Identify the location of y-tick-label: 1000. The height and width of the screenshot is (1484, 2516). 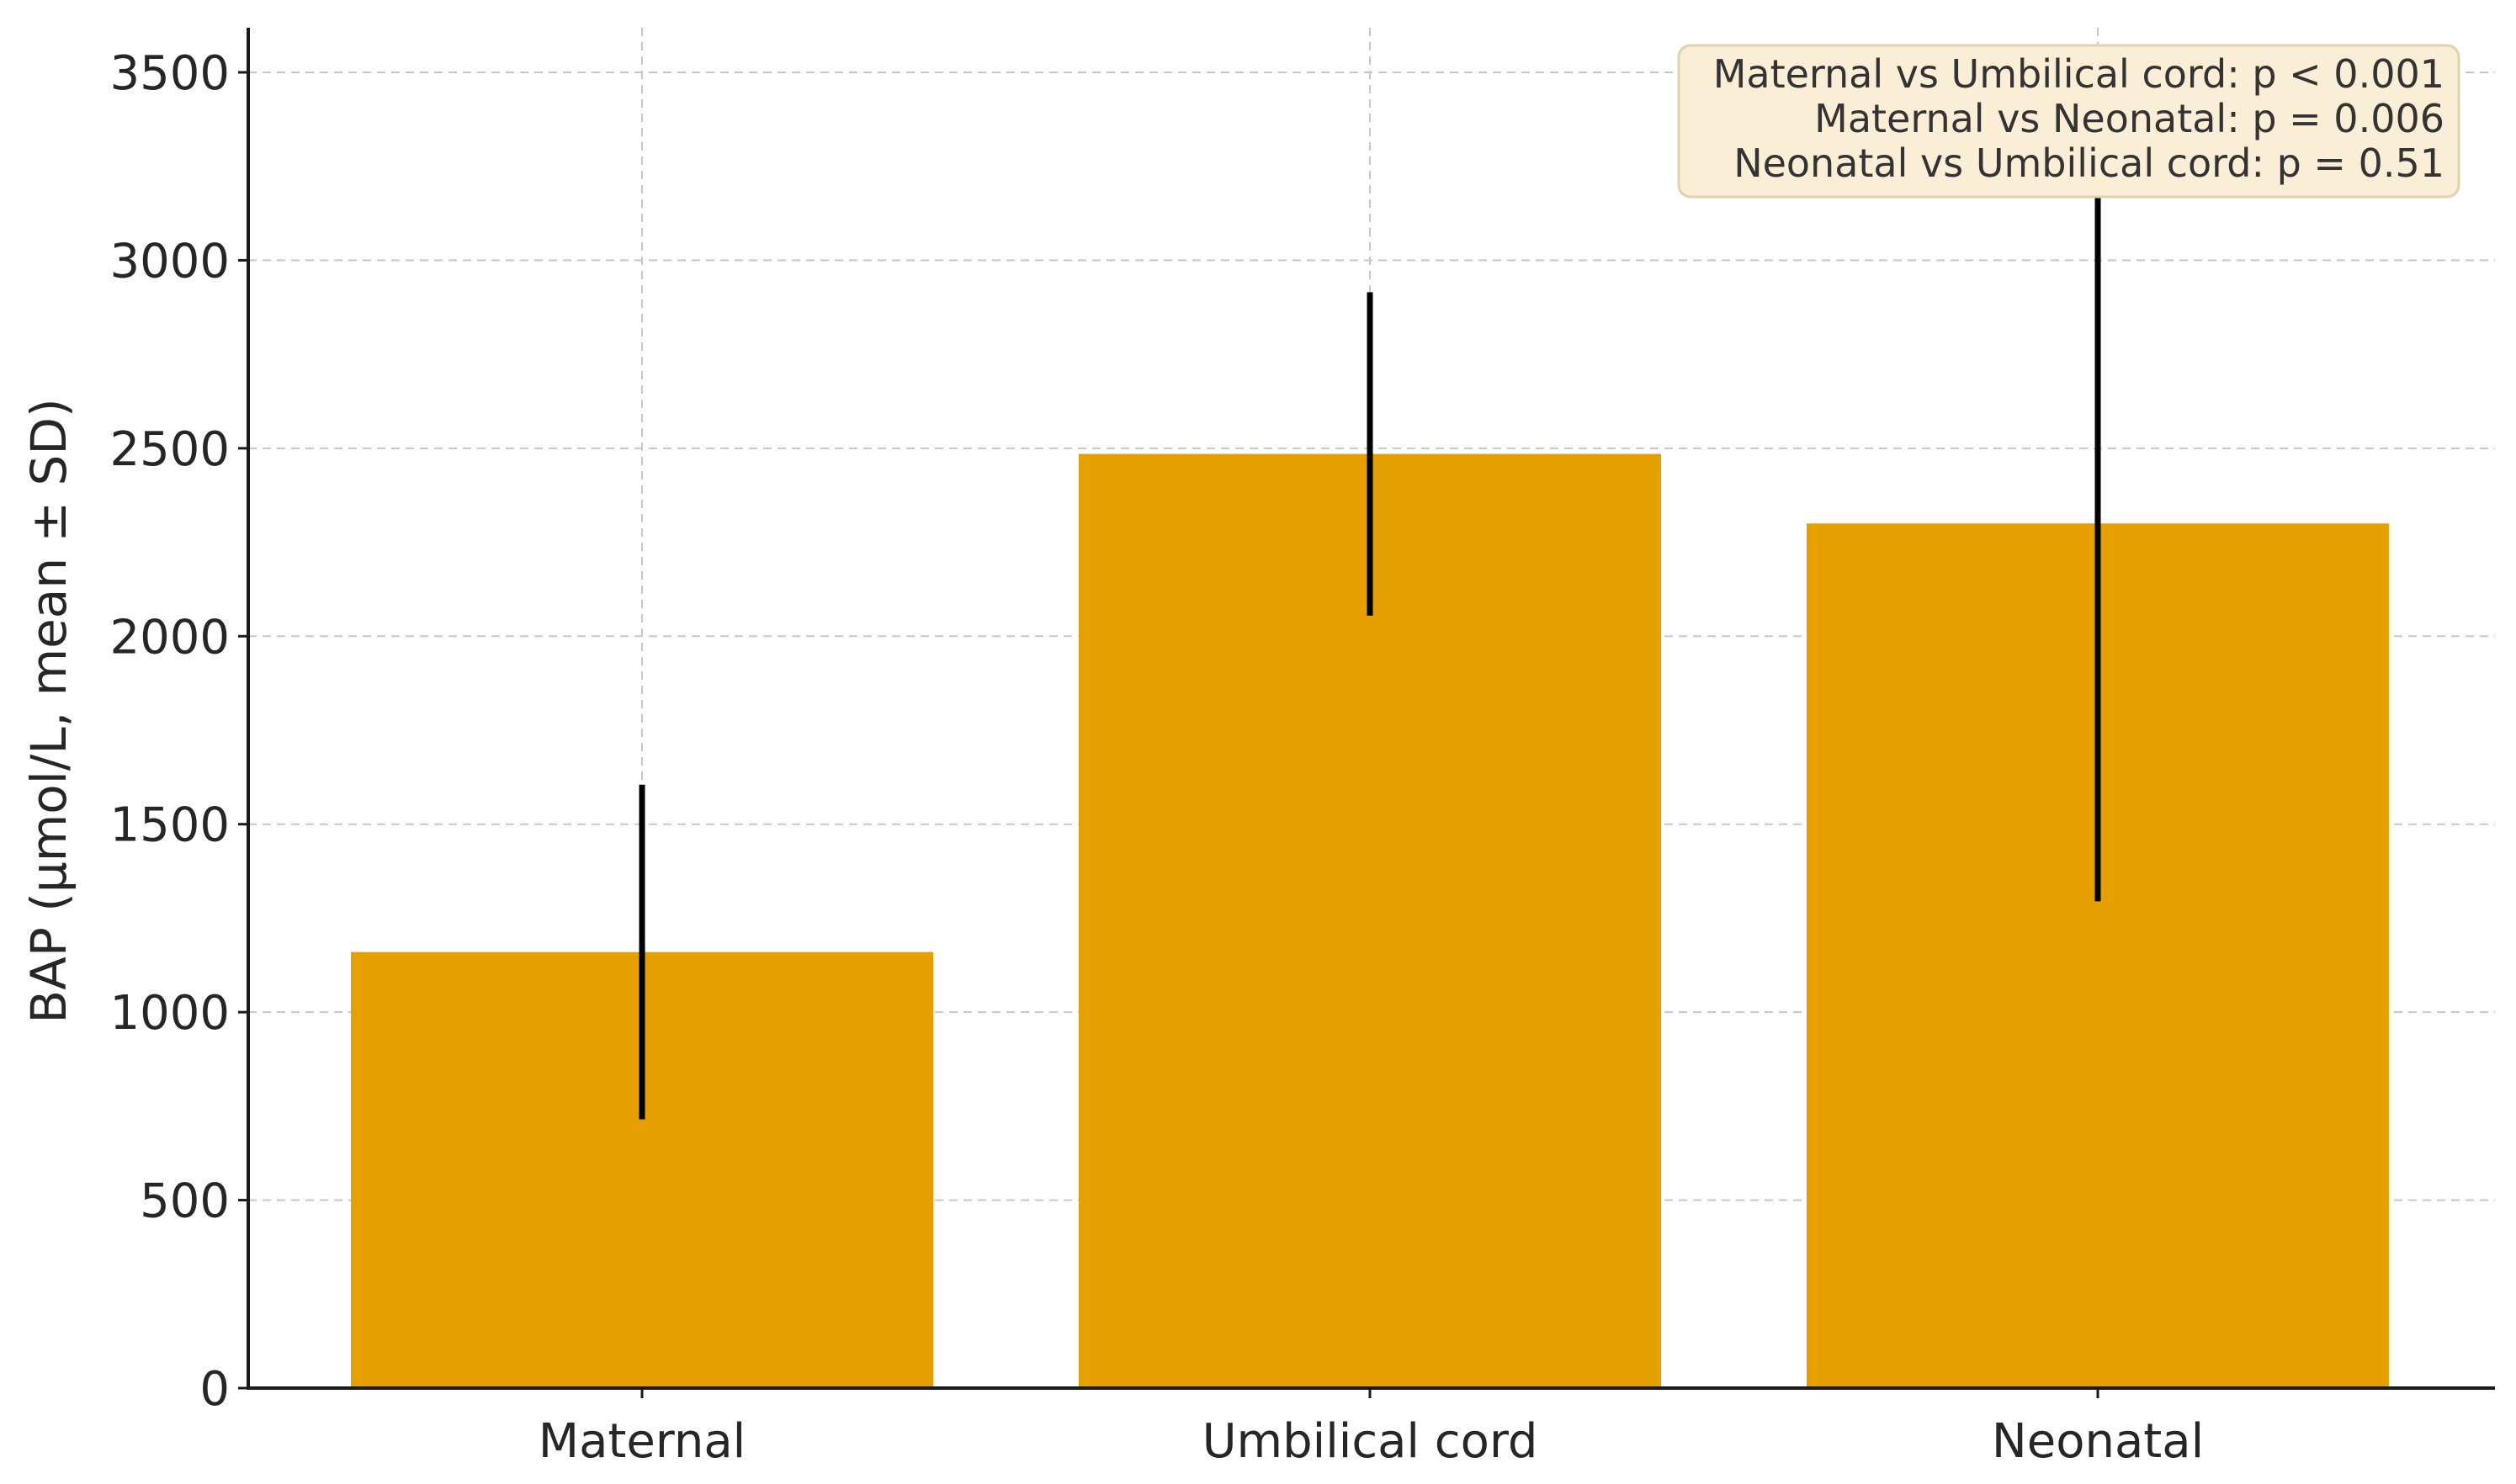
(169, 1013).